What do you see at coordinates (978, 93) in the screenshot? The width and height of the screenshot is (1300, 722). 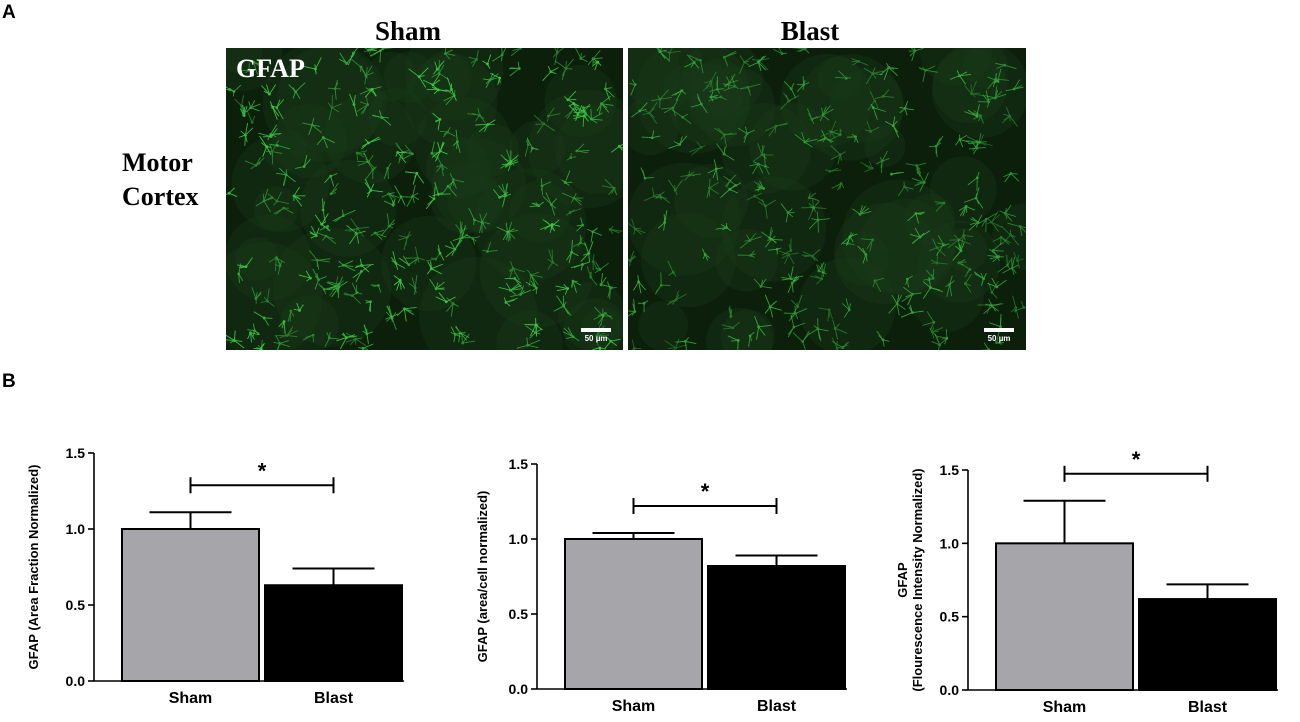 I see `tissue-glow` at bounding box center [978, 93].